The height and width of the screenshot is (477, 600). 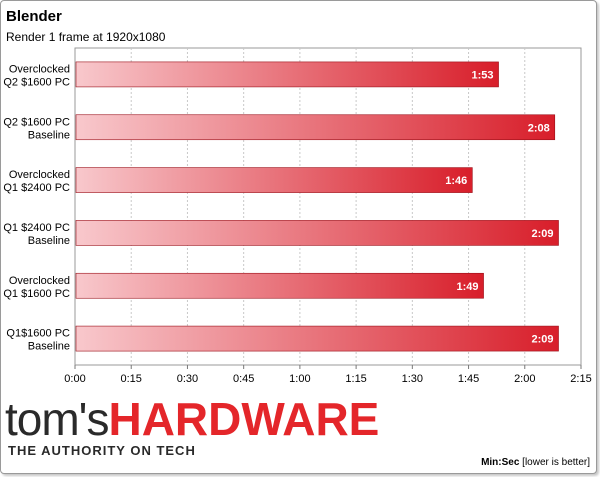 I want to click on category-label: Q2 $1600 PC Baseline, so click(x=36, y=128).